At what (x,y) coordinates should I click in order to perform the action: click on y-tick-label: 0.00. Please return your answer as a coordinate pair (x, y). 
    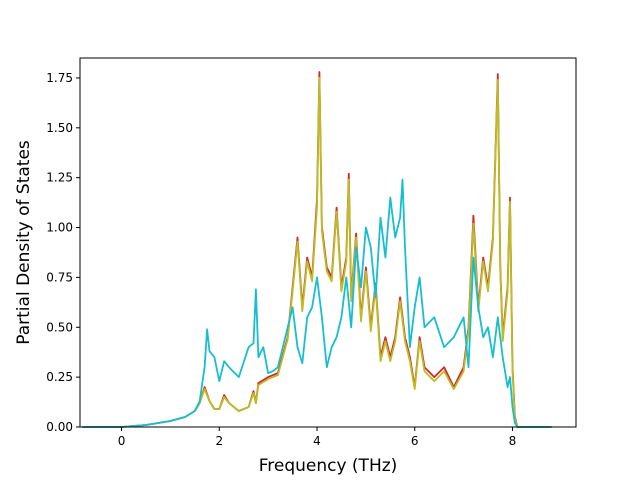
    Looking at the image, I should click on (59, 427).